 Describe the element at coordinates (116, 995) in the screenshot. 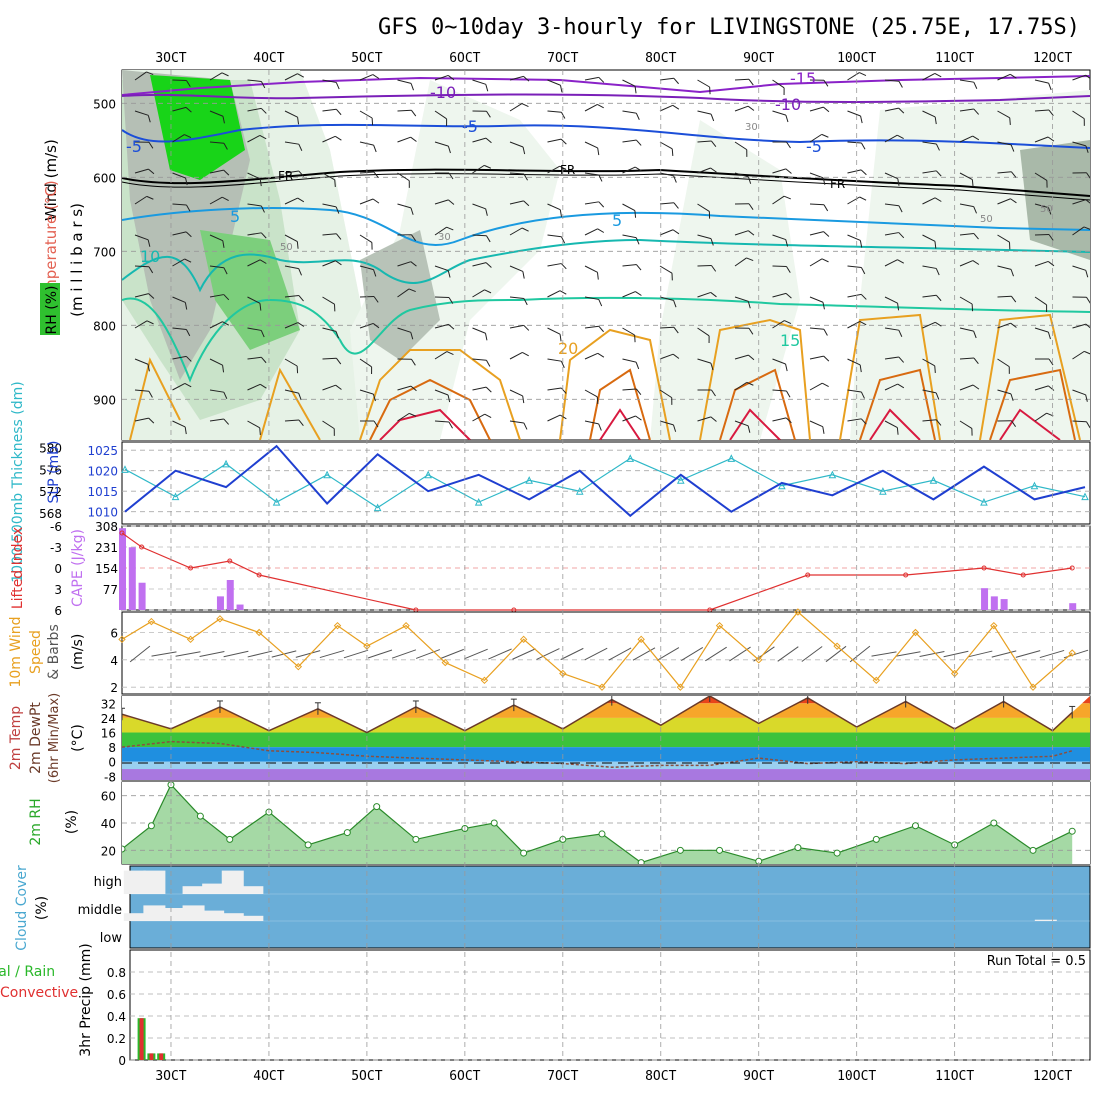

I see `precip-tick: 0.6` at that location.